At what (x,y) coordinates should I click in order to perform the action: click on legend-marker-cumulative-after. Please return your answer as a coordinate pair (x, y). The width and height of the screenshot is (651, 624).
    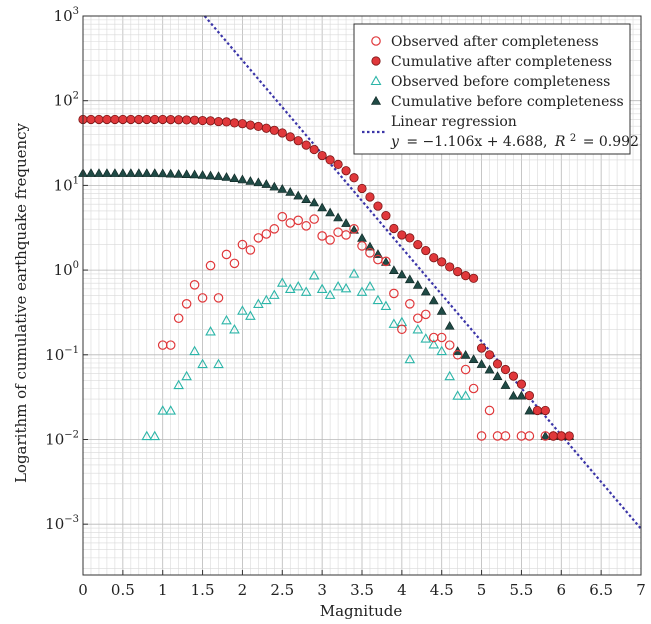
    Looking at the image, I should click on (376, 61).